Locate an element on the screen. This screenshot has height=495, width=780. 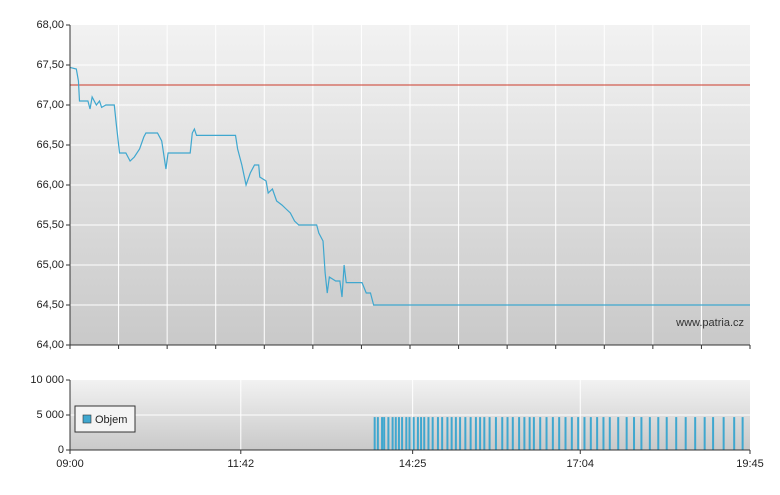
y-tick-label: 65,50 is located at coordinates (50, 225).